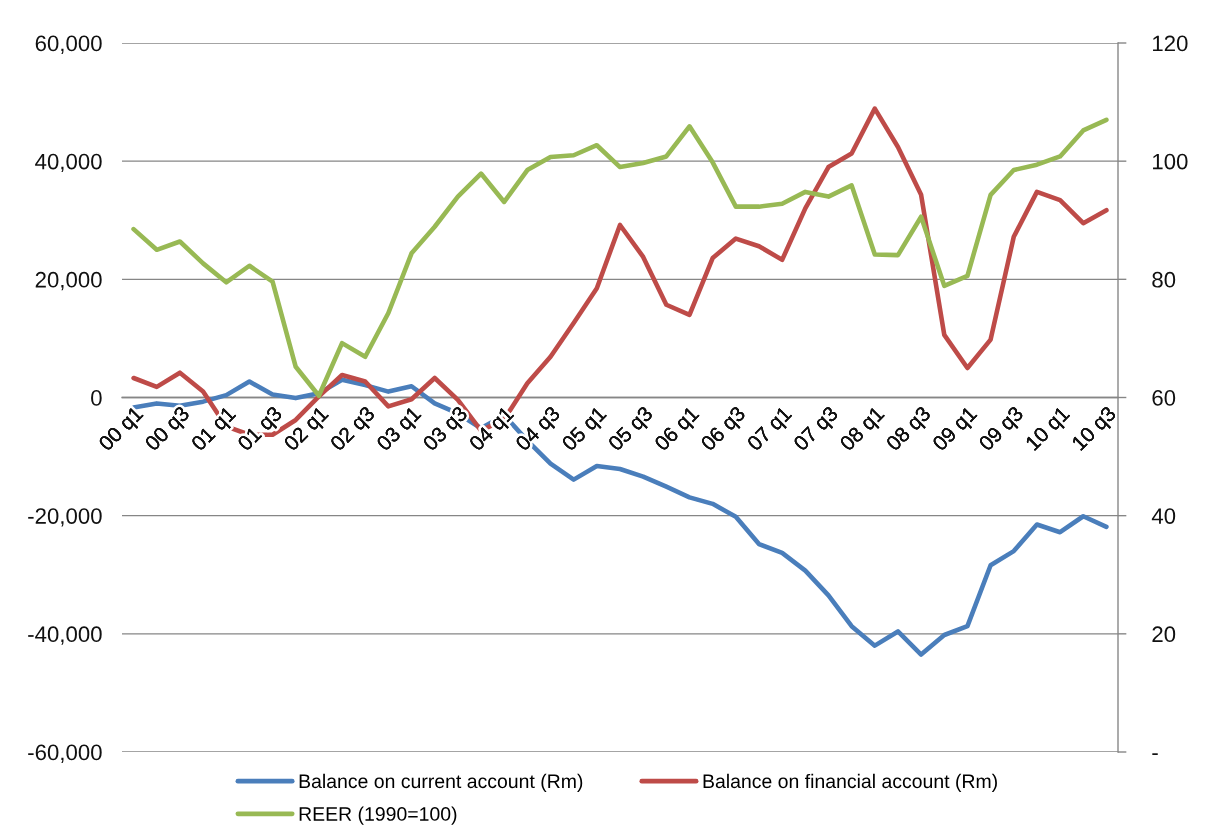  What do you see at coordinates (815, 428) in the screenshot?
I see `x-tick-label: 07 q3` at bounding box center [815, 428].